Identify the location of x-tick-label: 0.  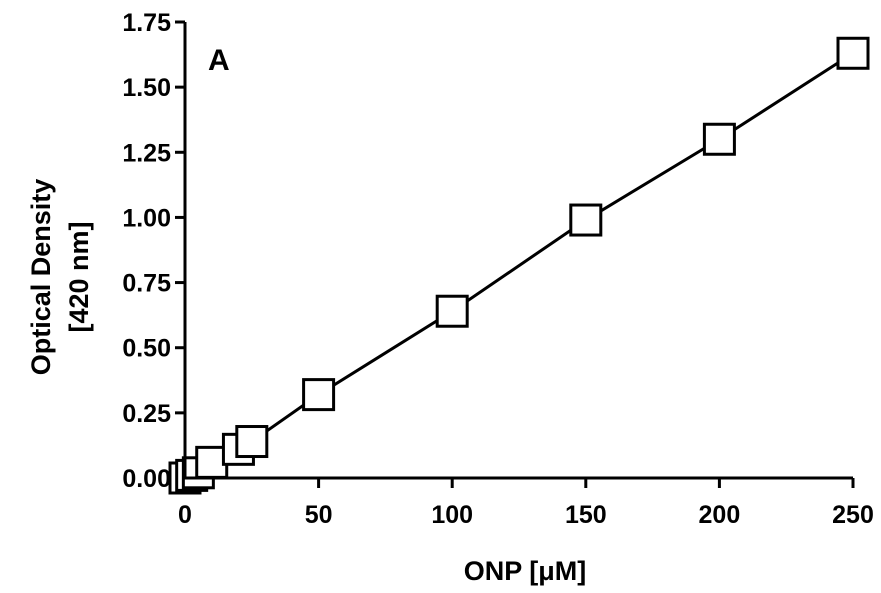
(185, 515).